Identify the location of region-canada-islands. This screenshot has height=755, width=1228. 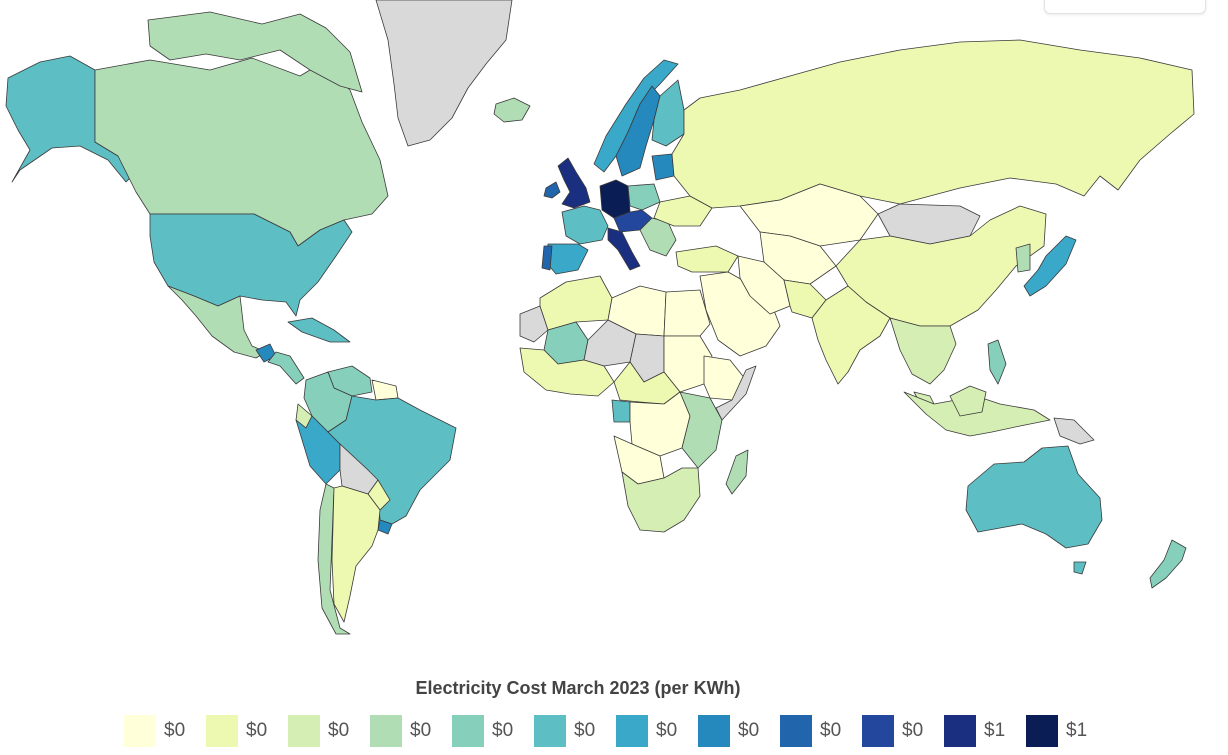
(255, 52).